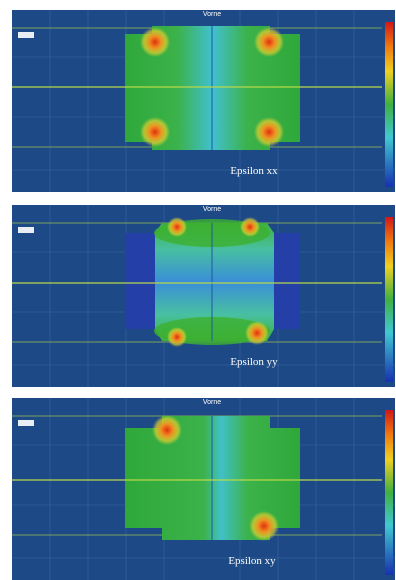 Image resolution: width=396 pixels, height=580 pixels. I want to click on panel-label: Epsilon xy, so click(252, 561).